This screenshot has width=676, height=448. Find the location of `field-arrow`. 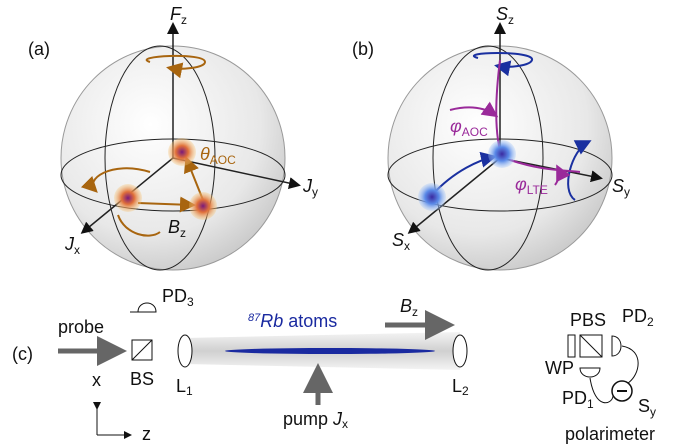

field-arrow is located at coordinates (166, 204).